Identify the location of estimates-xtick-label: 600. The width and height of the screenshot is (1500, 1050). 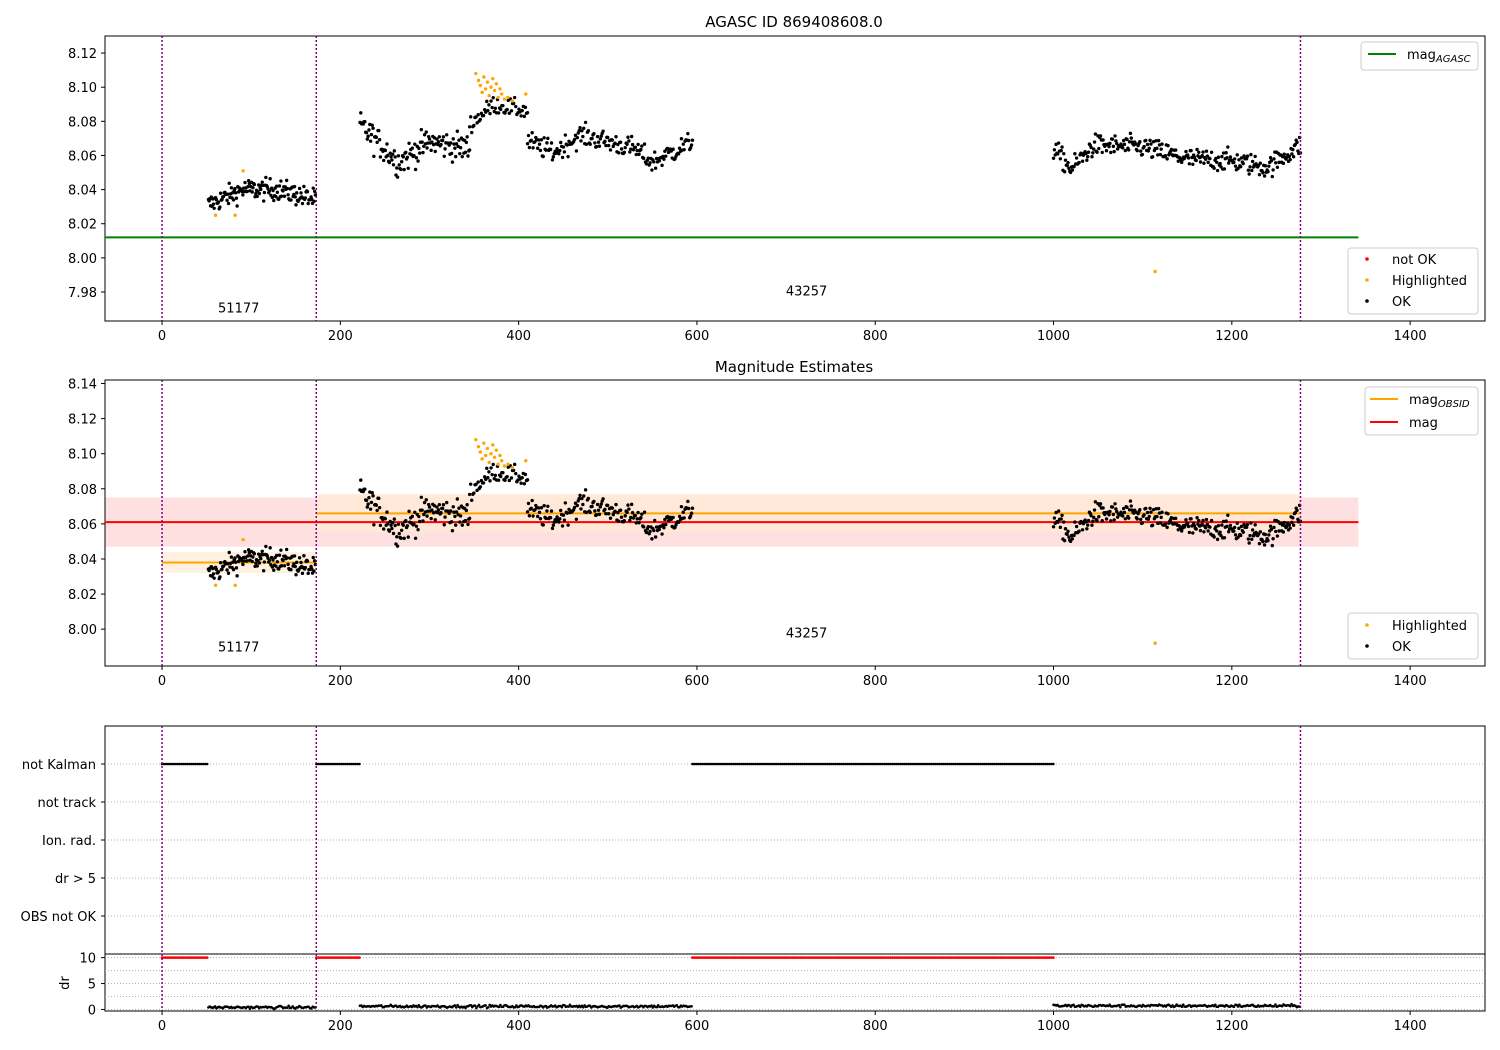
(697, 681).